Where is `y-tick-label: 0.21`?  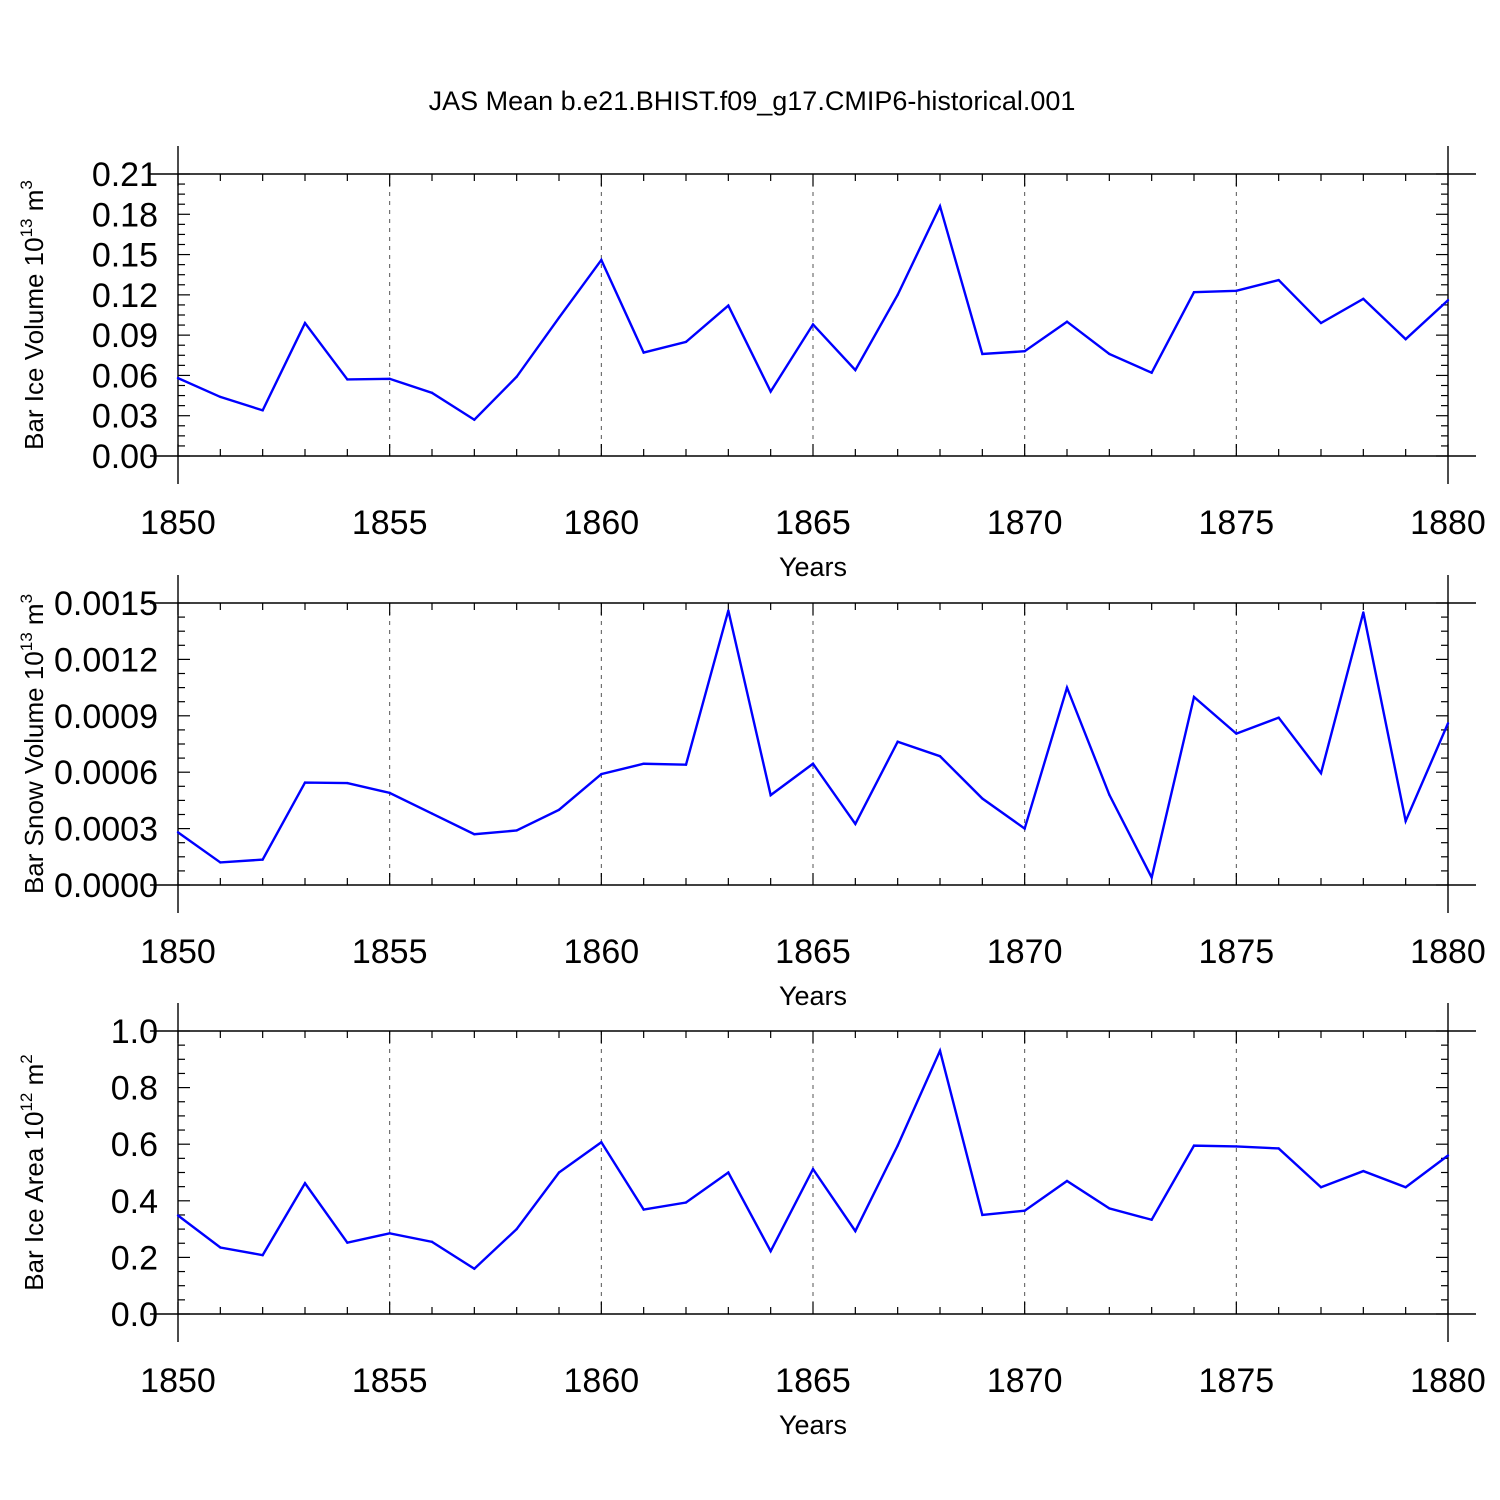 y-tick-label: 0.21 is located at coordinates (125, 175).